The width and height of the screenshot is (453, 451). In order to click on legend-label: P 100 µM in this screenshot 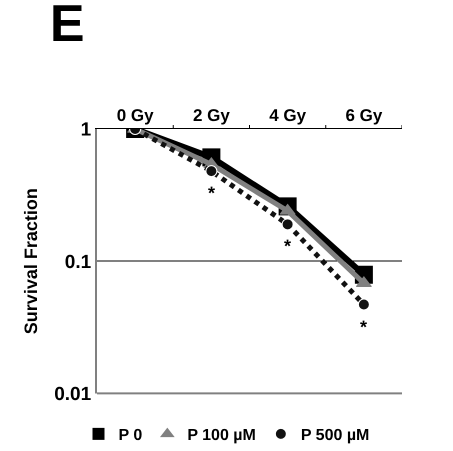, I will do `click(221, 435)`.